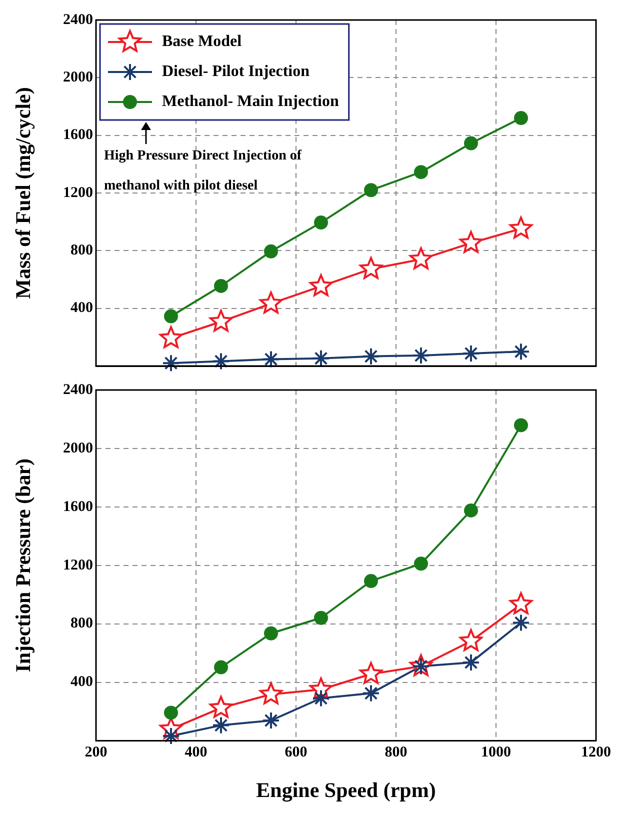 Image resolution: width=622 pixels, height=821 pixels. I want to click on x-tick-label: 800, so click(396, 752).